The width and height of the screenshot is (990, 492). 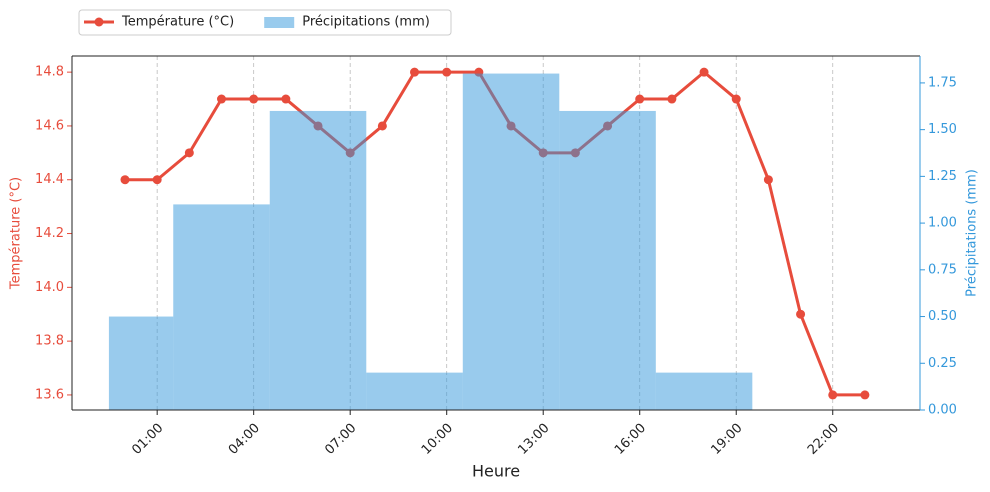 What do you see at coordinates (99, 22) in the screenshot?
I see `legend-marker` at bounding box center [99, 22].